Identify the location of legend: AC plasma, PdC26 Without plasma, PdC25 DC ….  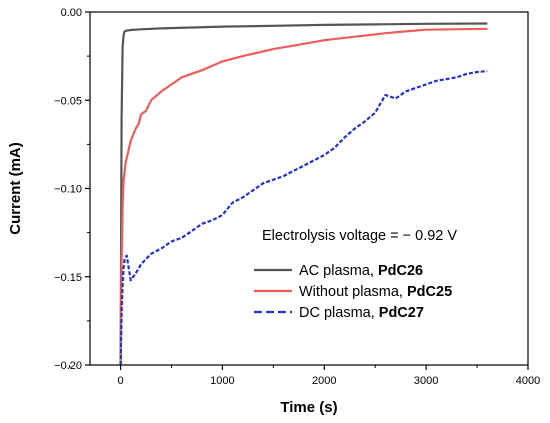
(353, 292).